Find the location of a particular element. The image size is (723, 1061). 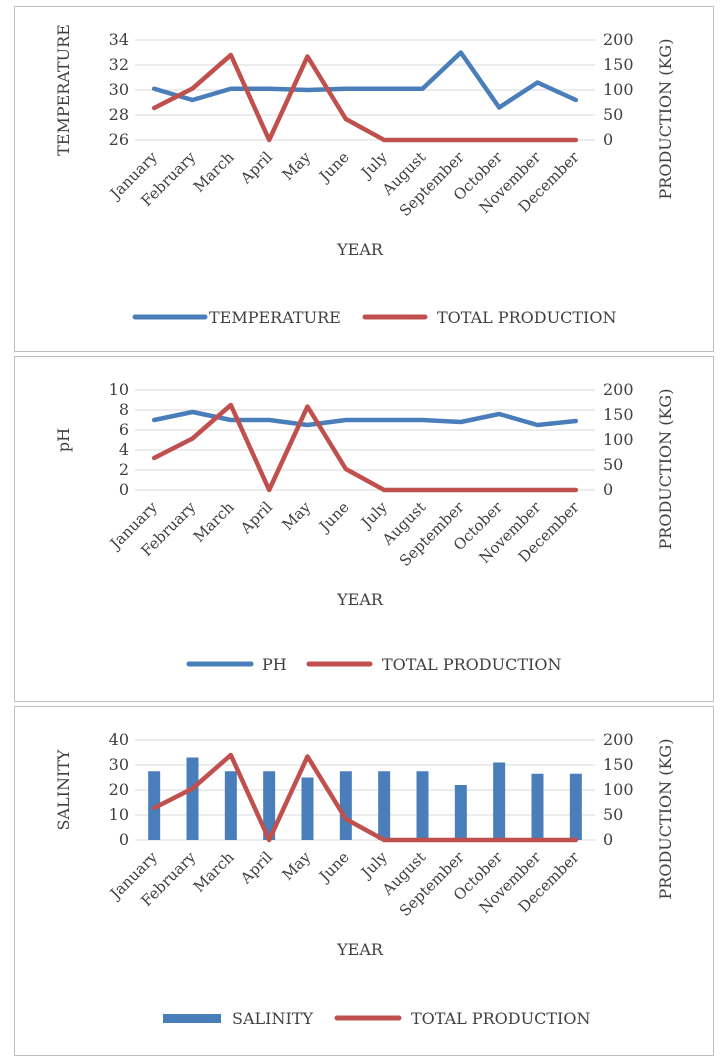

line-ph is located at coordinates (365, 418).